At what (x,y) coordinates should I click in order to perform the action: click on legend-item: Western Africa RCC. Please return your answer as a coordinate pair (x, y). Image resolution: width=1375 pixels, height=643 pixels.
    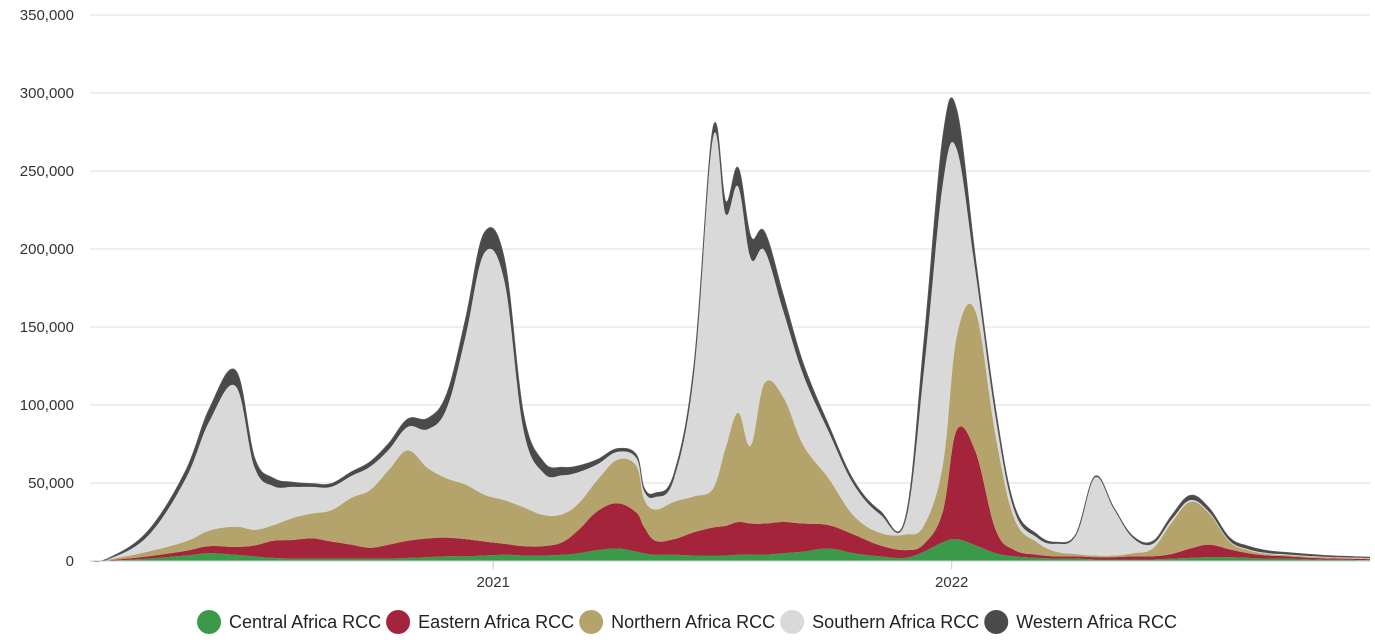
    Looking at the image, I should click on (1080, 622).